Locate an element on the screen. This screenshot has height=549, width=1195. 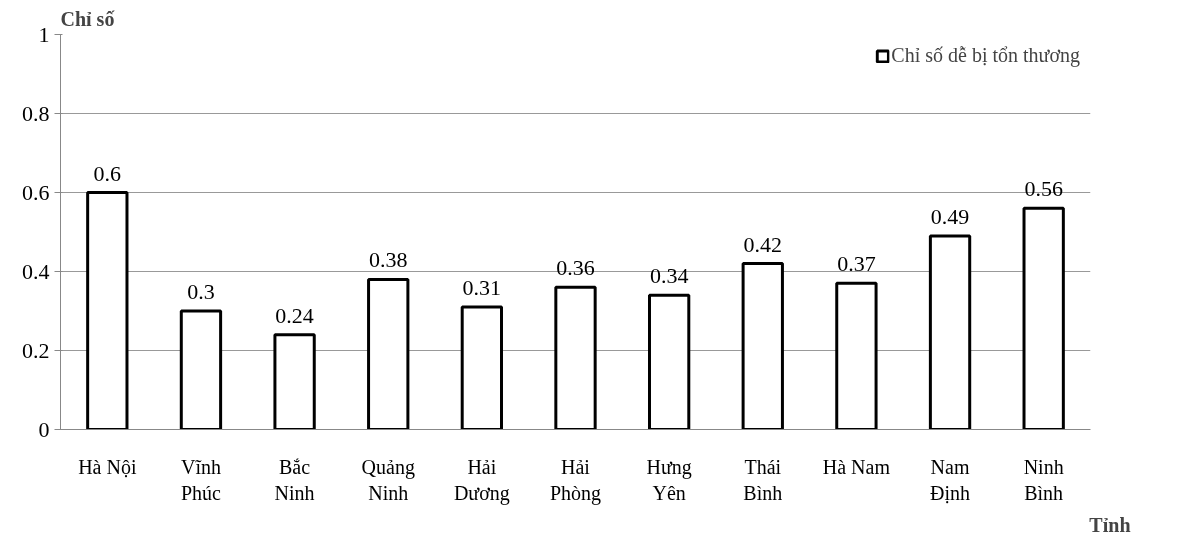
legend-label: Chỉ số dễ bị tổn thương is located at coordinates (985, 55).